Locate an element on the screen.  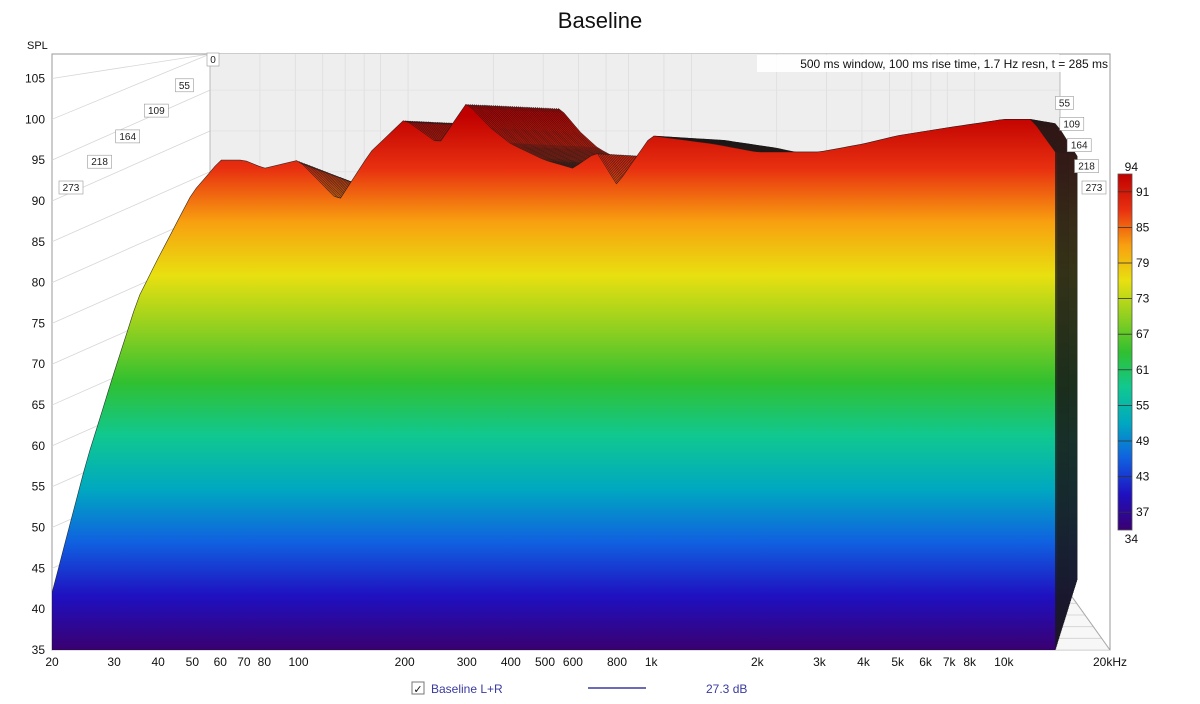
info-box is located at coordinates (933, 63).